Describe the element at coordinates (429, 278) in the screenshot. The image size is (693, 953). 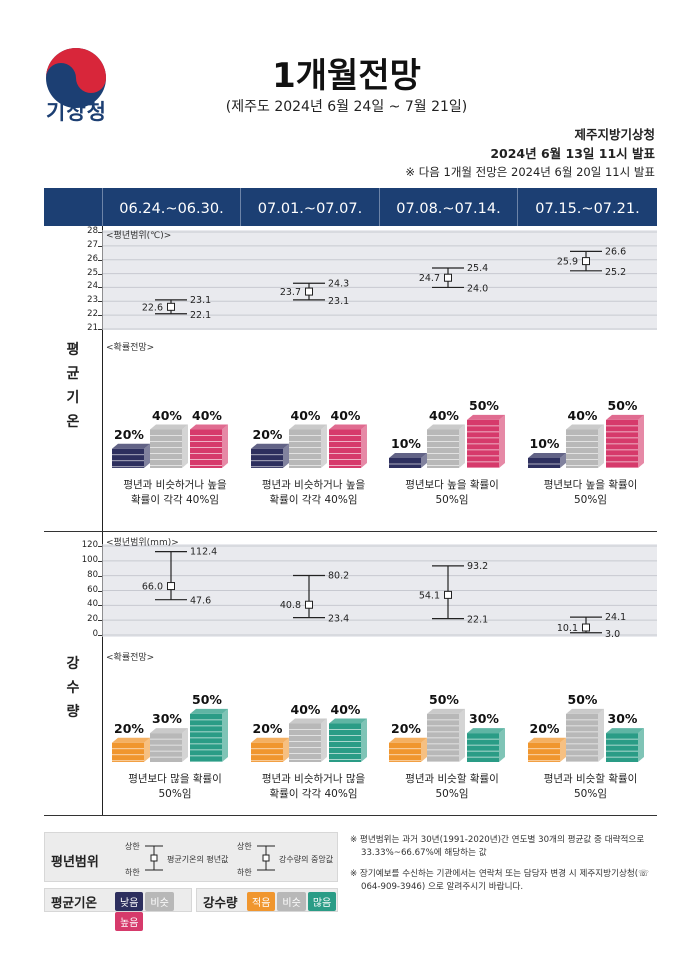
I see `temp-mean-label: 24.7` at that location.